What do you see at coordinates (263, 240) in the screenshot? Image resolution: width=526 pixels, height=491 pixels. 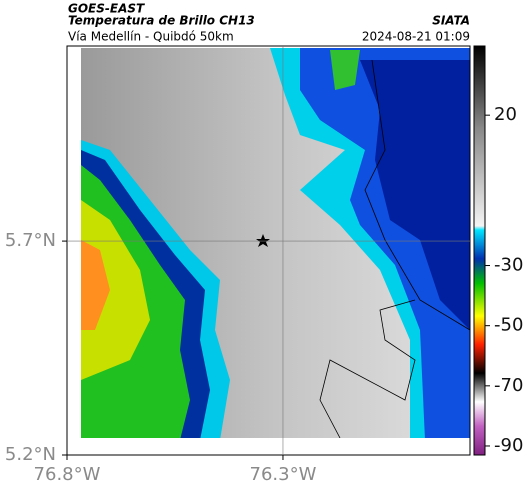 I see `city-star` at bounding box center [263, 240].